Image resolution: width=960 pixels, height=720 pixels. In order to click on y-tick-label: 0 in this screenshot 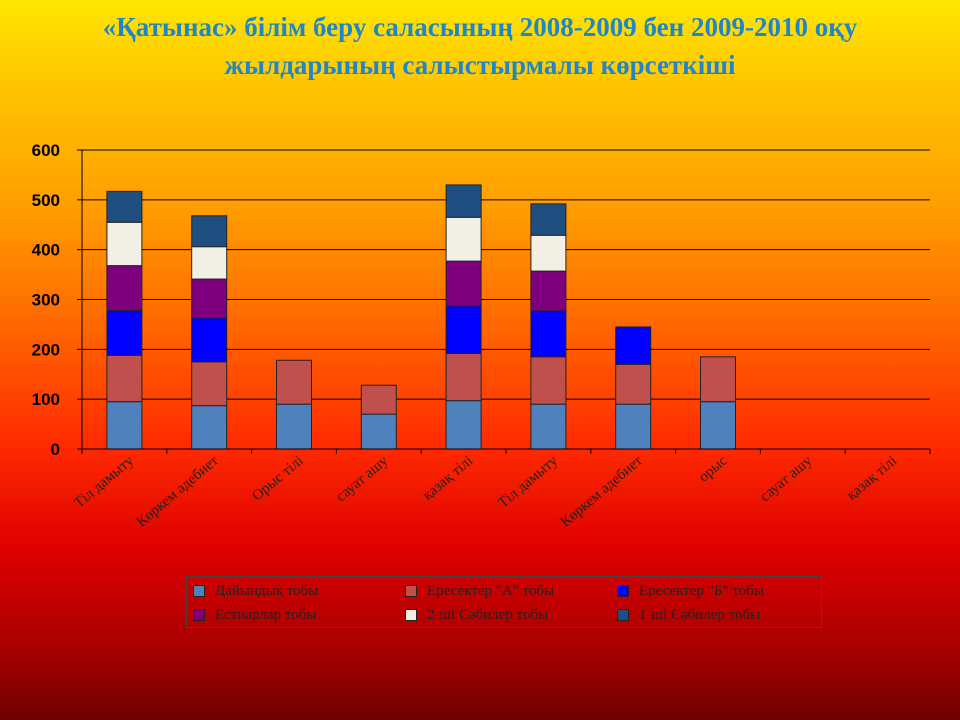, I will do `click(55, 449)`.